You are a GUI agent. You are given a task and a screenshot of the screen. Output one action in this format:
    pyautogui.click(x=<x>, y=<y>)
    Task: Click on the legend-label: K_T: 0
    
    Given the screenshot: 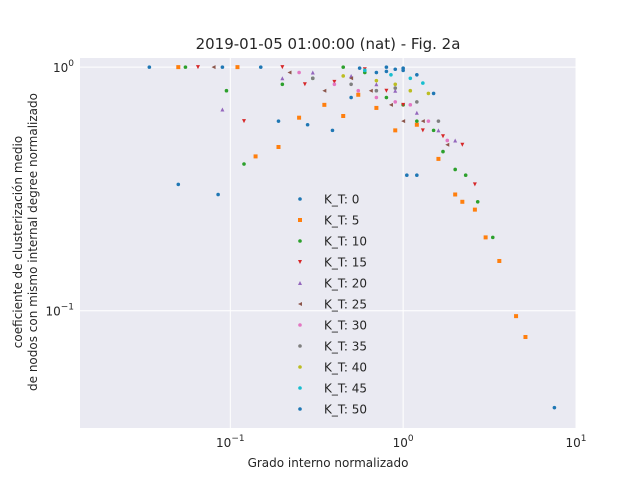 What is the action you would take?
    pyautogui.click(x=341, y=200)
    